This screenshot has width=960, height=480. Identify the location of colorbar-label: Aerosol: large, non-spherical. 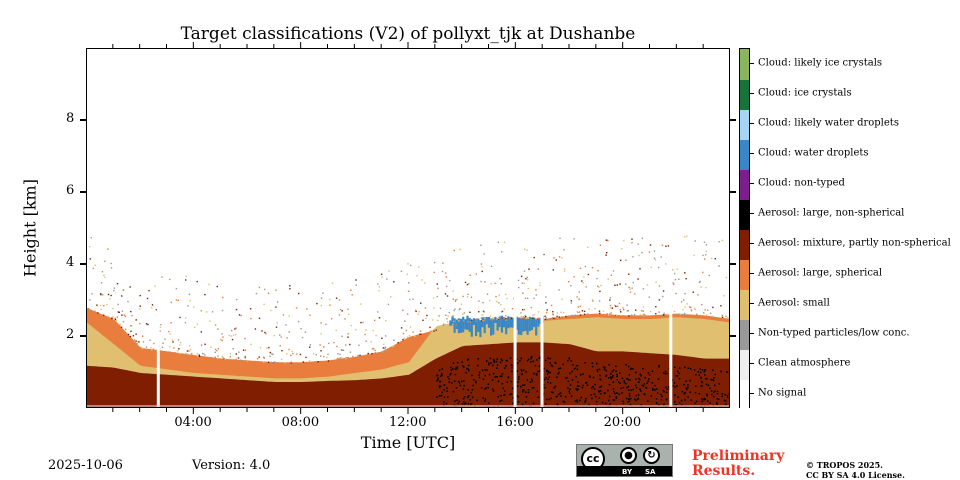
(831, 213).